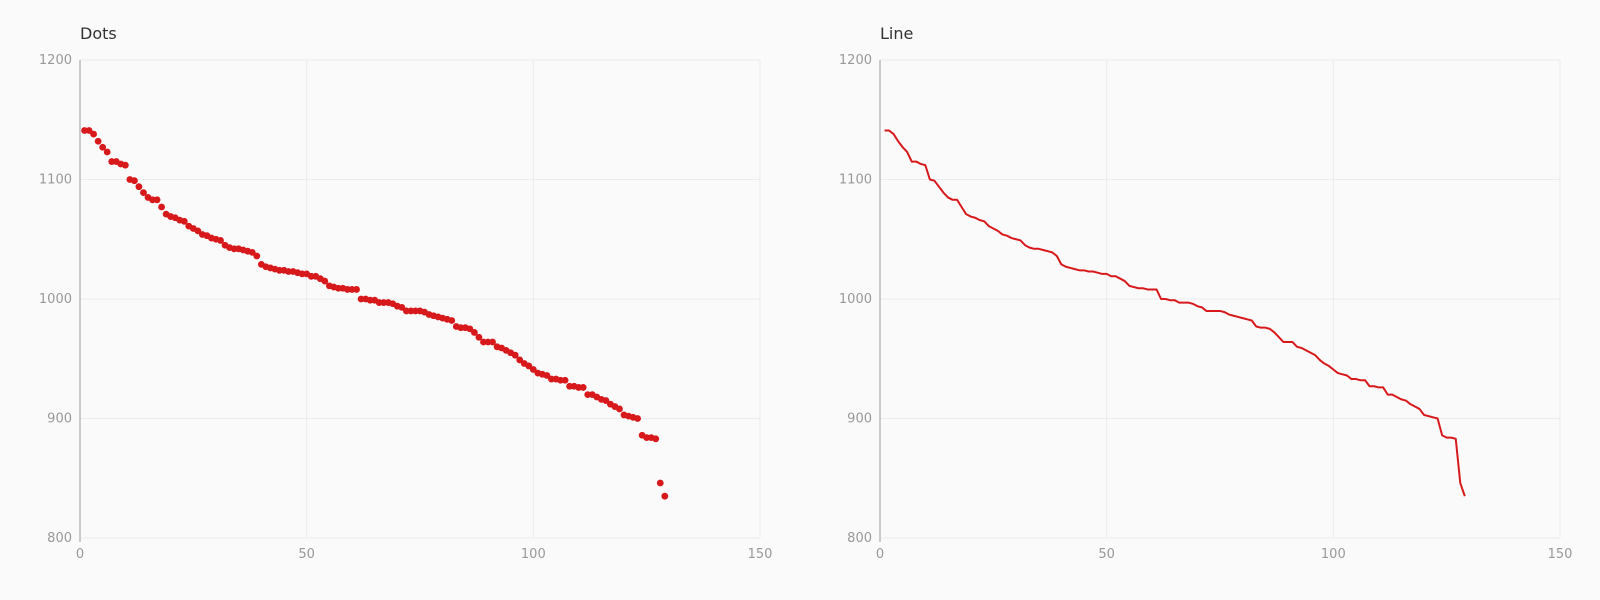 This screenshot has height=600, width=1600. I want to click on chart-title: Line, so click(897, 33).